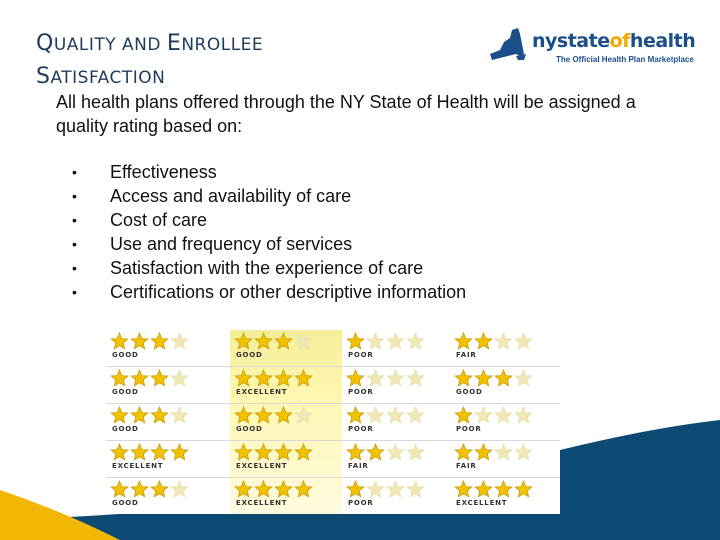 This screenshot has height=540, width=720. I want to click on rating-cell: FAIR, so click(396, 459).